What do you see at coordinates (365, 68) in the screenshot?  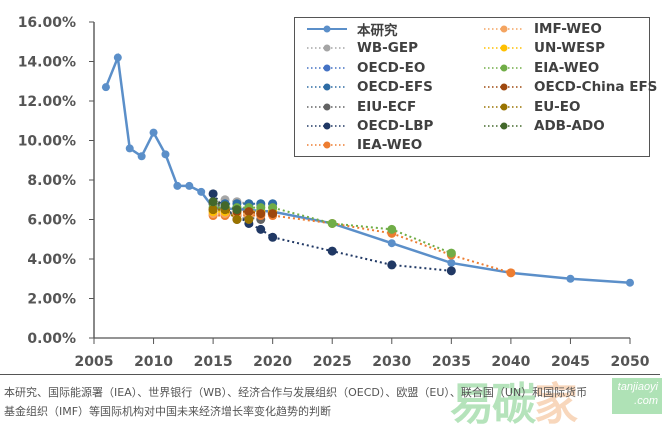 I see `legend-item: OECD-EO` at bounding box center [365, 68].